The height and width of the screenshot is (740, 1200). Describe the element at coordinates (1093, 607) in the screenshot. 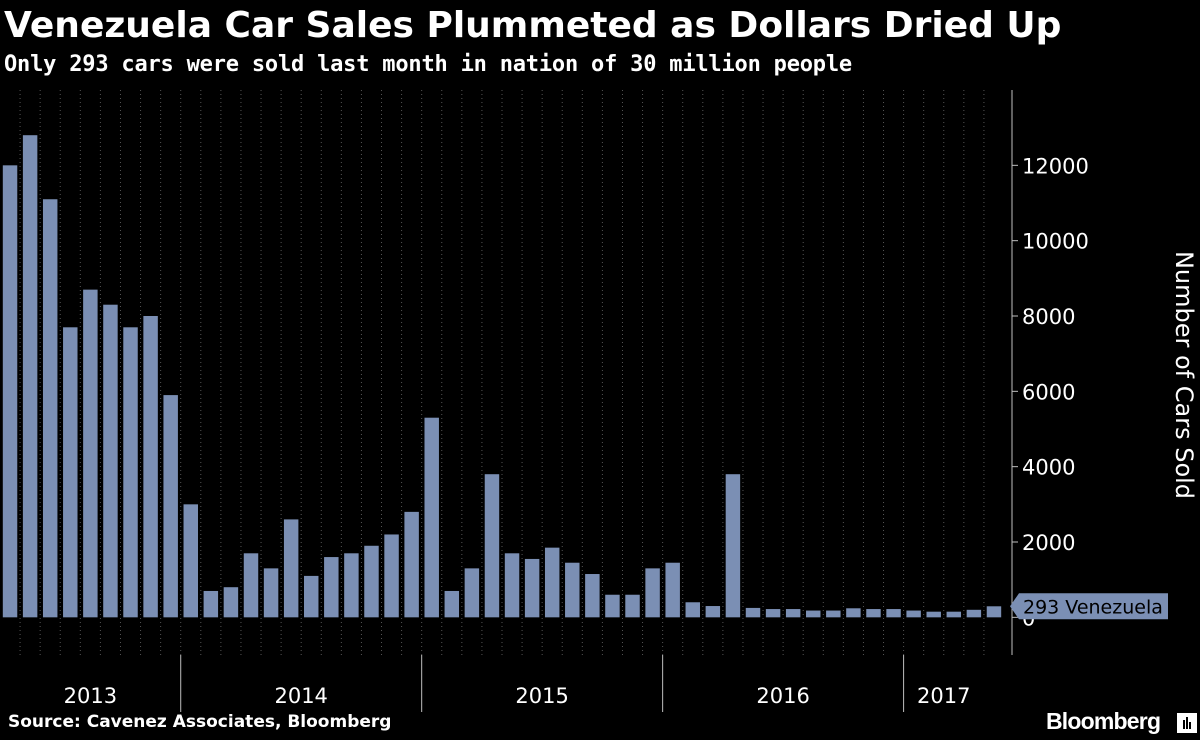

I see `annotation-label: 293 Venezuela` at that location.